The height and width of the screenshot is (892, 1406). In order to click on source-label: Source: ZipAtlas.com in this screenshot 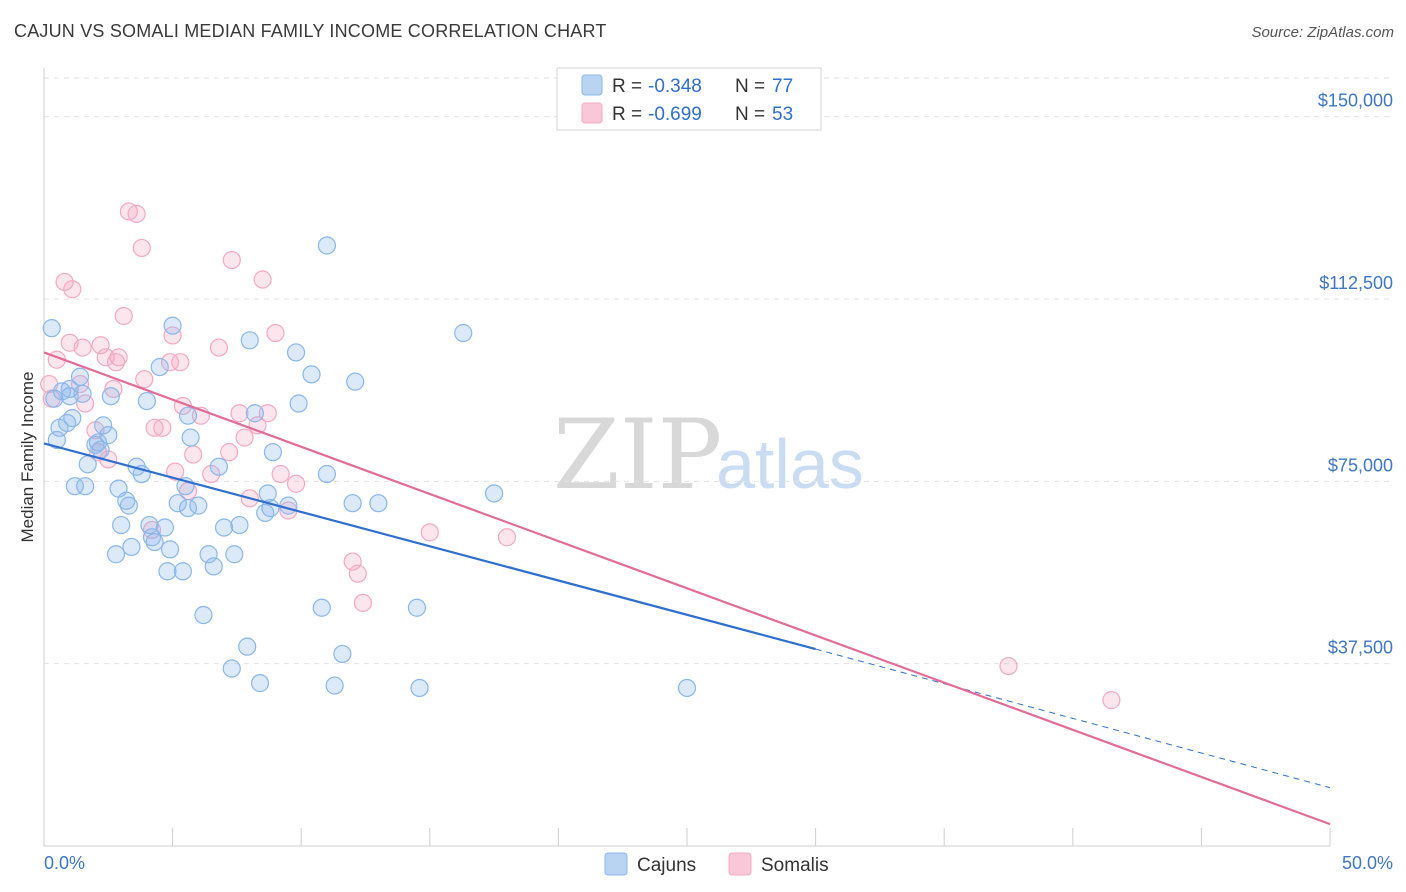, I will do `click(1322, 32)`.